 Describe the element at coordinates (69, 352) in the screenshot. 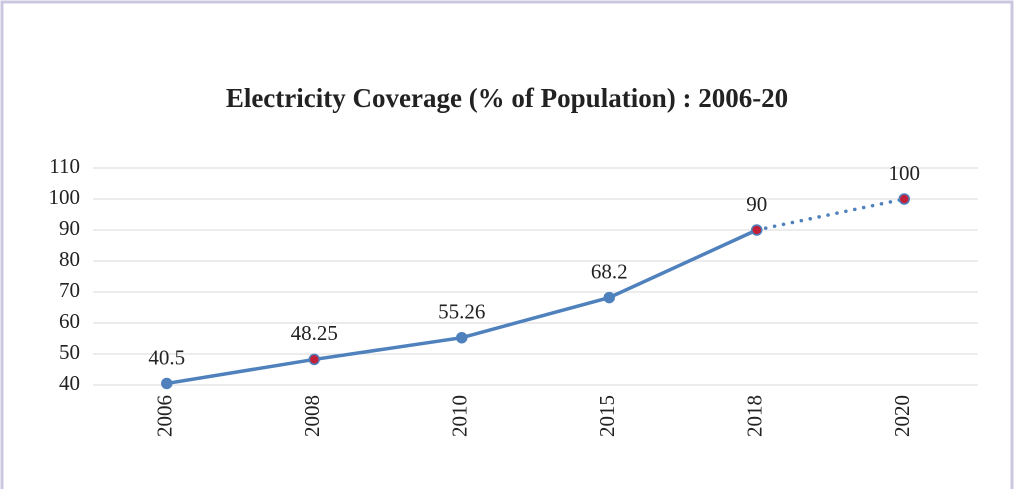

I see `y-tick-label: 50` at that location.